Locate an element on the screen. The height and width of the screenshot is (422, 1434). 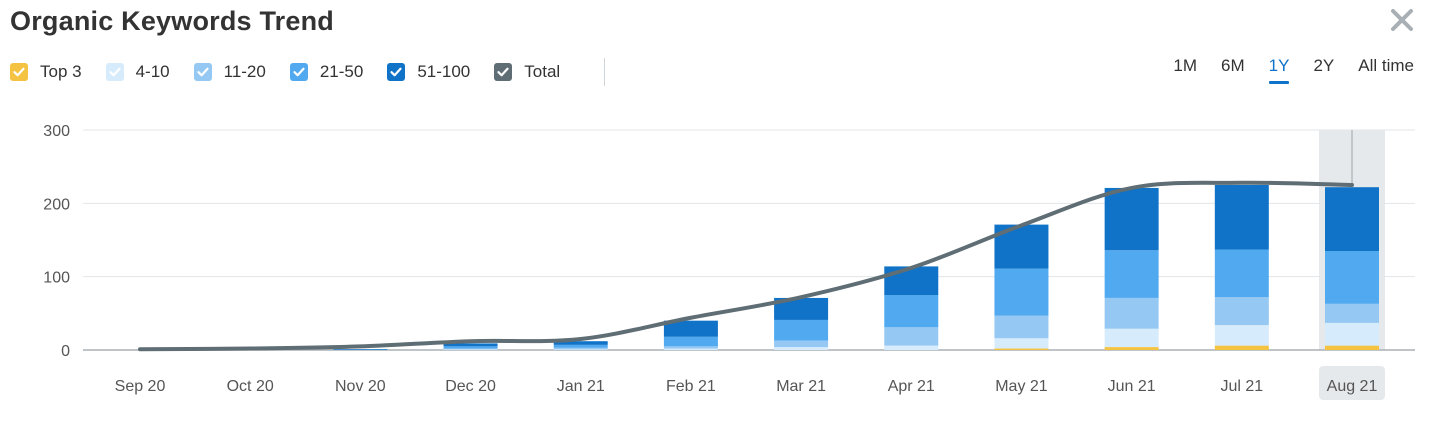
legend-label-total: Total is located at coordinates (542, 71).